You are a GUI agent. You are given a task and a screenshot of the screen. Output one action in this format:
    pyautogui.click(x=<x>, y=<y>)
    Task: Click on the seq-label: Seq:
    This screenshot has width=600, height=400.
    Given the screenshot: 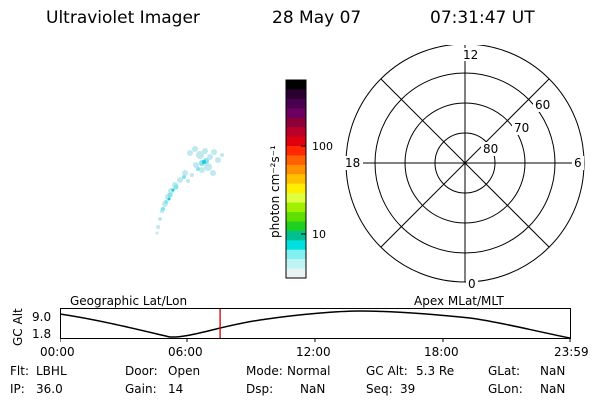 What is the action you would take?
    pyautogui.click(x=379, y=389)
    